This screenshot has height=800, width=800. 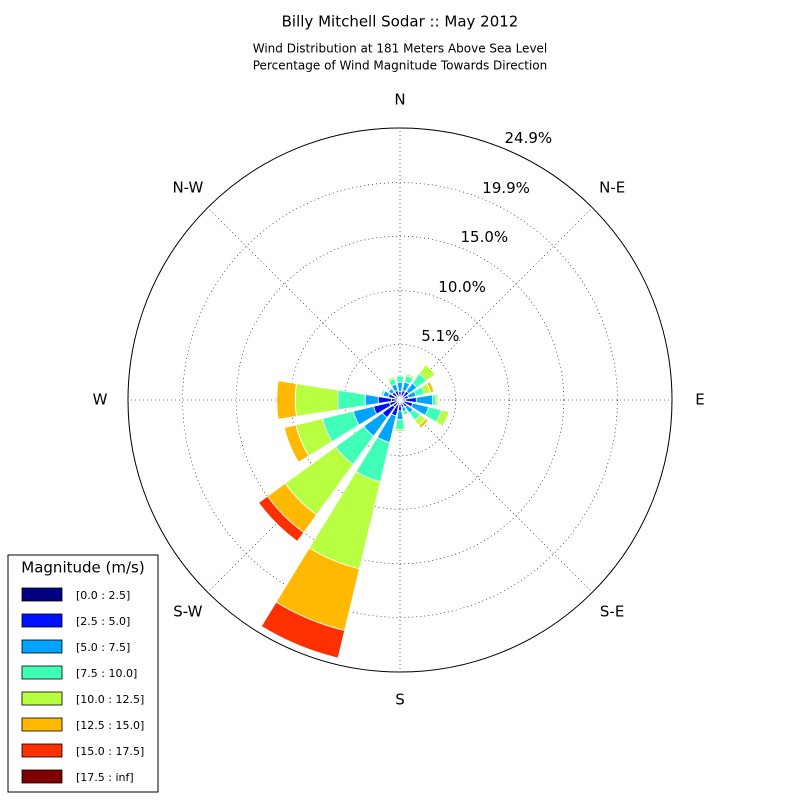 I want to click on radial-tick-label: 15.0%, so click(x=485, y=237).